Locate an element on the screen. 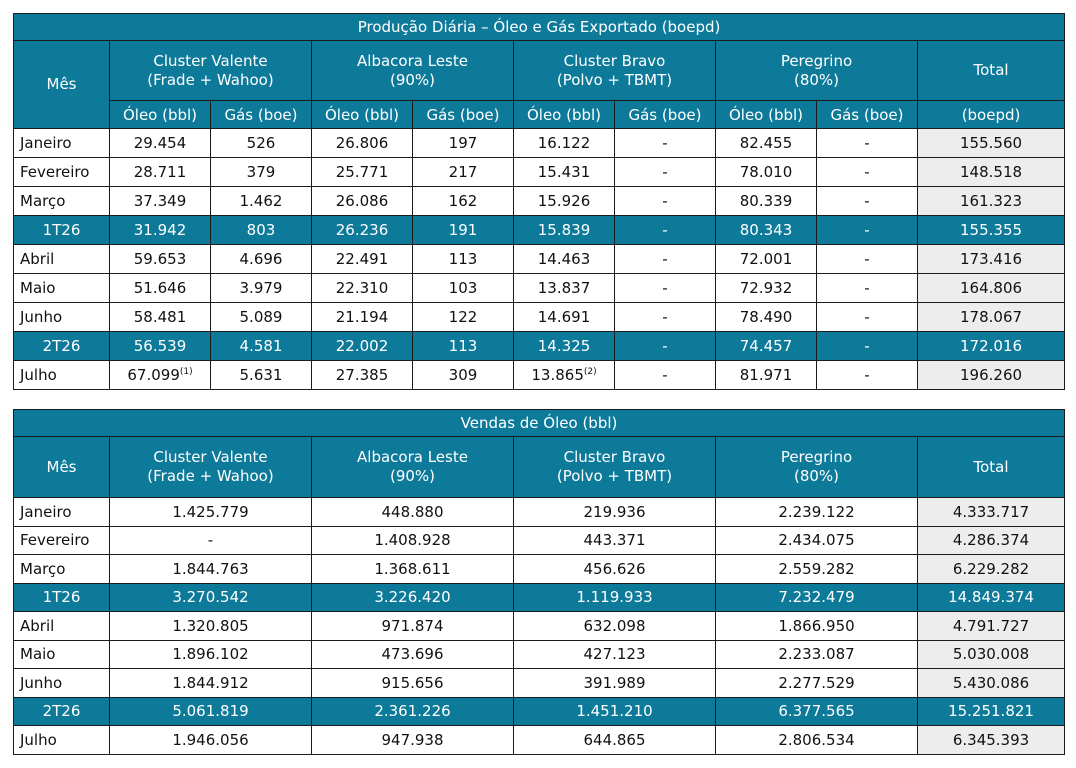 This screenshot has width=1076, height=768. value-cell: 21.194 is located at coordinates (362, 317).